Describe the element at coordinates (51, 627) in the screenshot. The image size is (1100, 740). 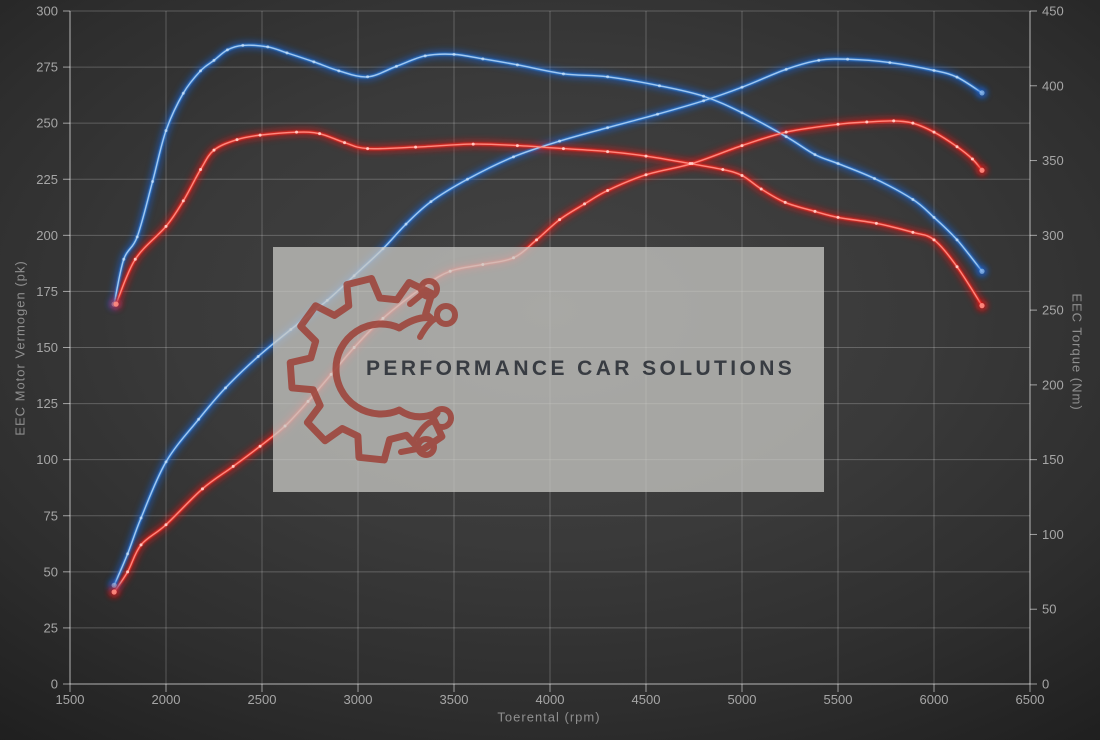
I see `svg-text: 25` at that location.